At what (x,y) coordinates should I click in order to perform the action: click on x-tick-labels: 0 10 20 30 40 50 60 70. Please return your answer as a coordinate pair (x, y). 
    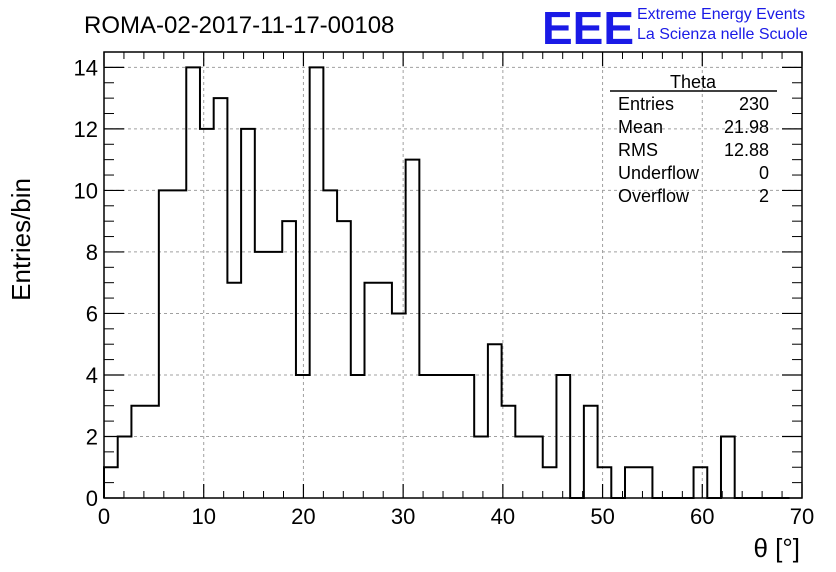
    Looking at the image, I should click on (456, 516).